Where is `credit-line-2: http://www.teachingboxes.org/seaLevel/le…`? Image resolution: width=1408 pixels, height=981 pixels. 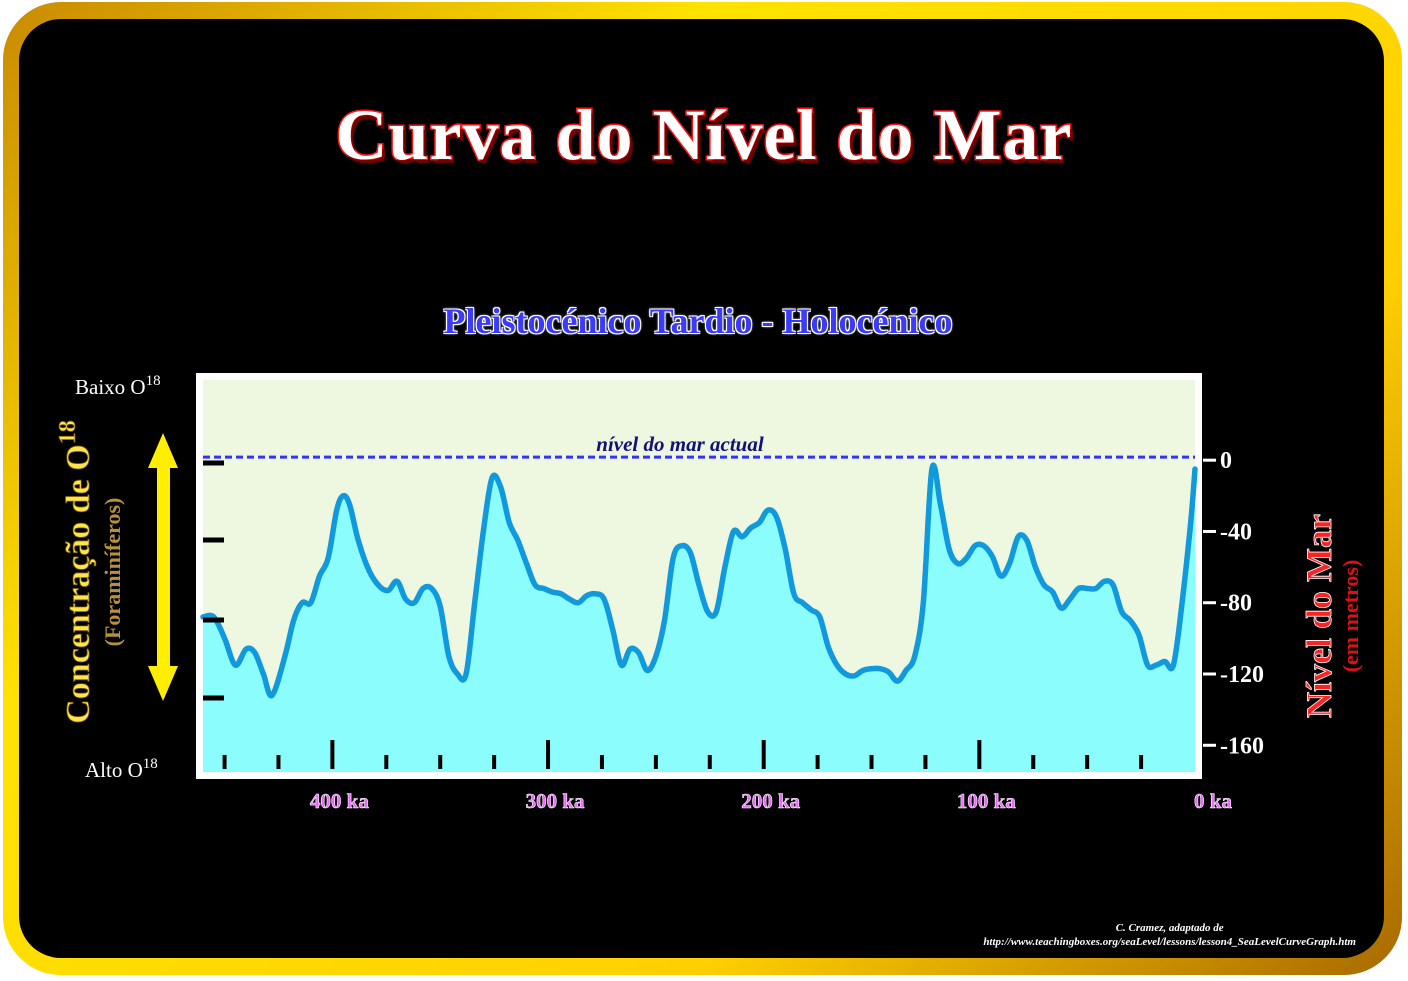 credit-line-2: http://www.teachingboxes.org/seaLevel/le… is located at coordinates (1169, 942).